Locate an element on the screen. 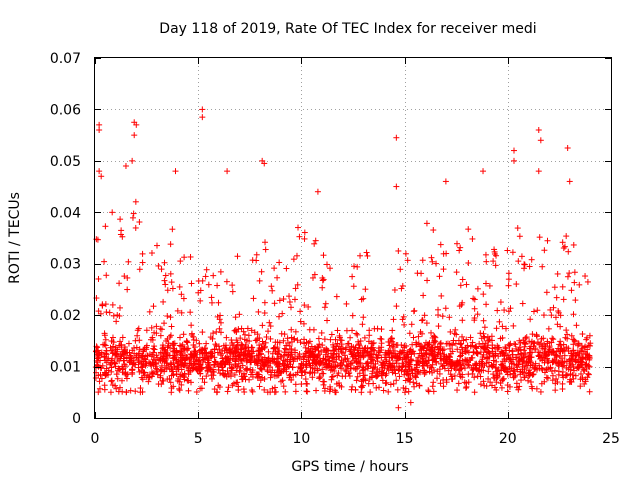  x-tick-label: 20 is located at coordinates (508, 439).